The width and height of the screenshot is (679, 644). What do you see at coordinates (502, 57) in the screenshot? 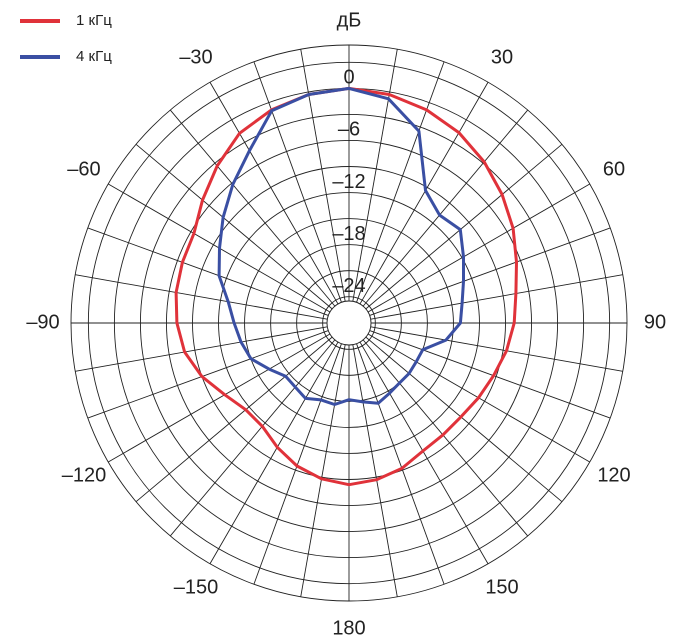
I see `theta-tick-label: 30` at bounding box center [502, 57].